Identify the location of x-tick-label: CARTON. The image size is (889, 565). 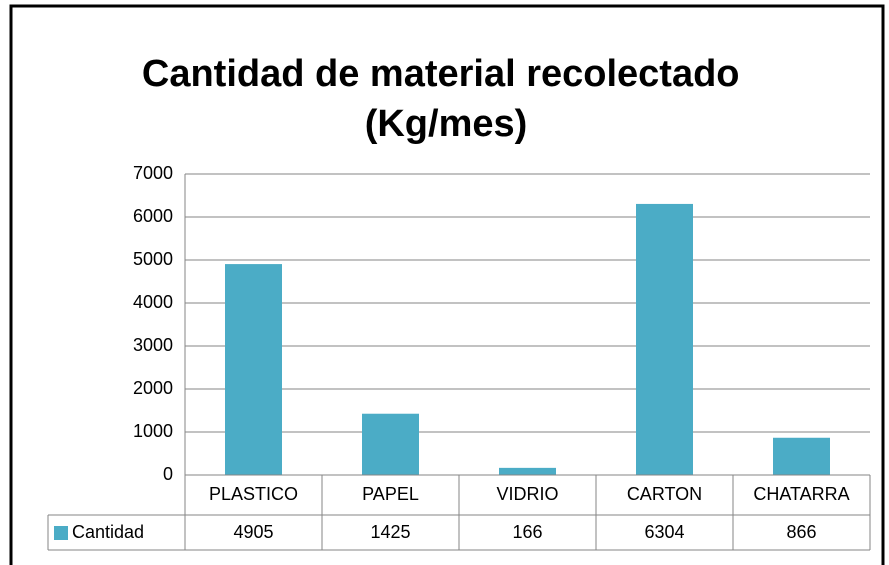
(664, 494).